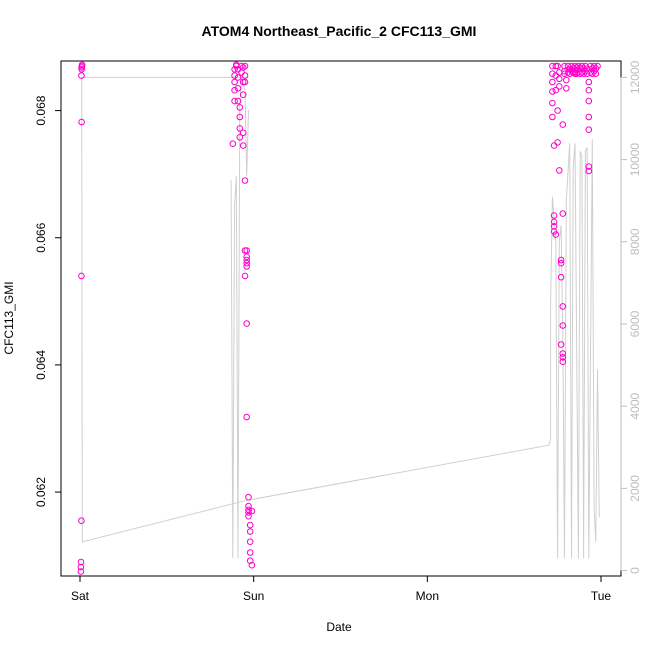 Image resolution: width=650 pixels, height=650 pixels. Describe the element at coordinates (635, 405) in the screenshot. I see `y-right-tick-label: 4000` at that location.